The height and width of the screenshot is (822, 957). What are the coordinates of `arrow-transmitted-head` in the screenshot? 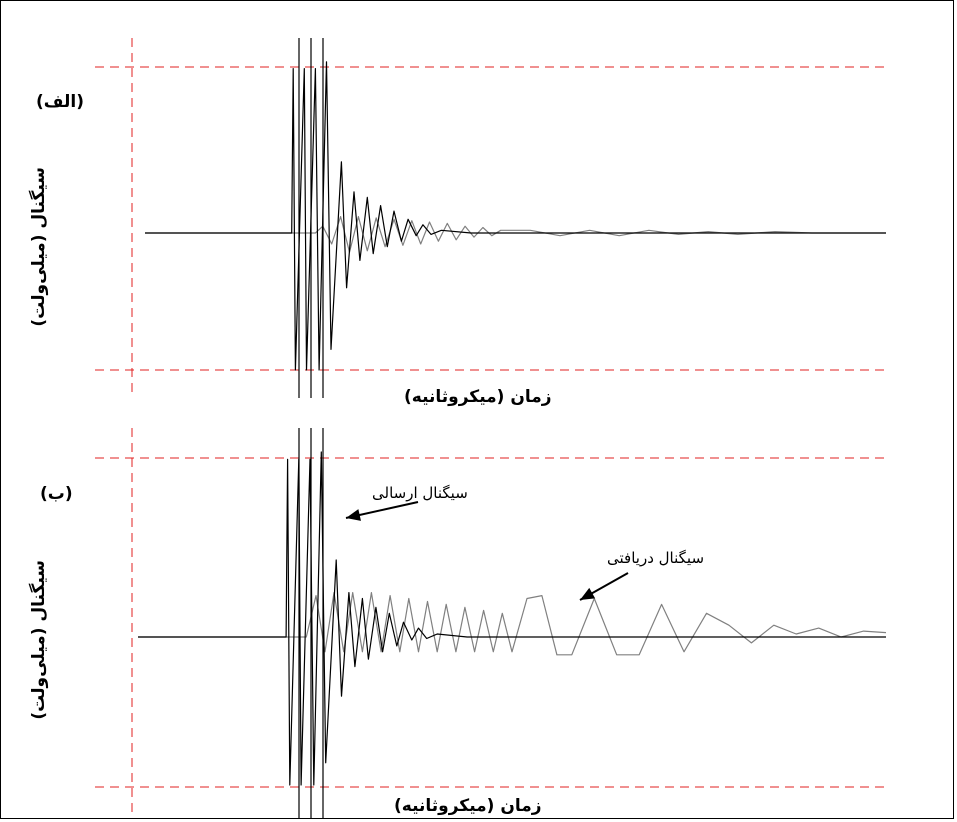 It's located at (353, 515).